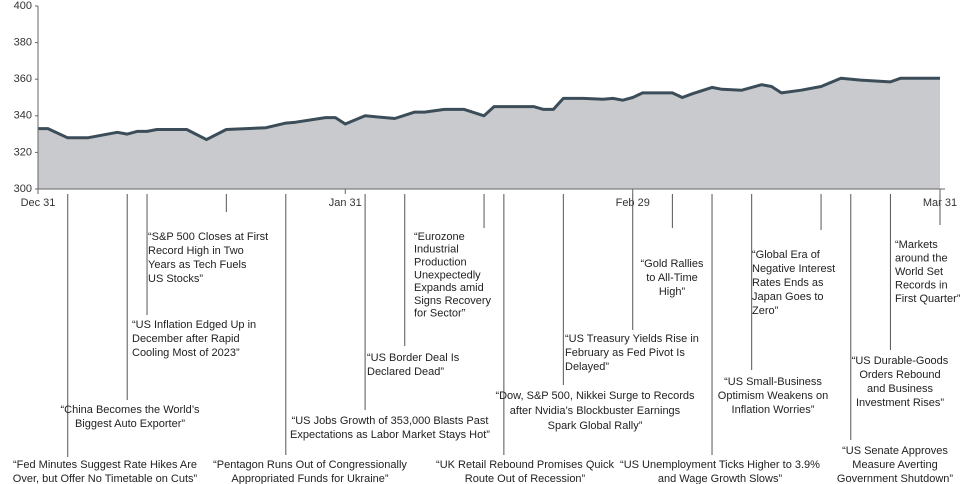 This screenshot has height=484, width=960. Describe the element at coordinates (310, 465) in the screenshot. I see `annotation-text: “Pentagon Runs Out of Congressionally` at that location.